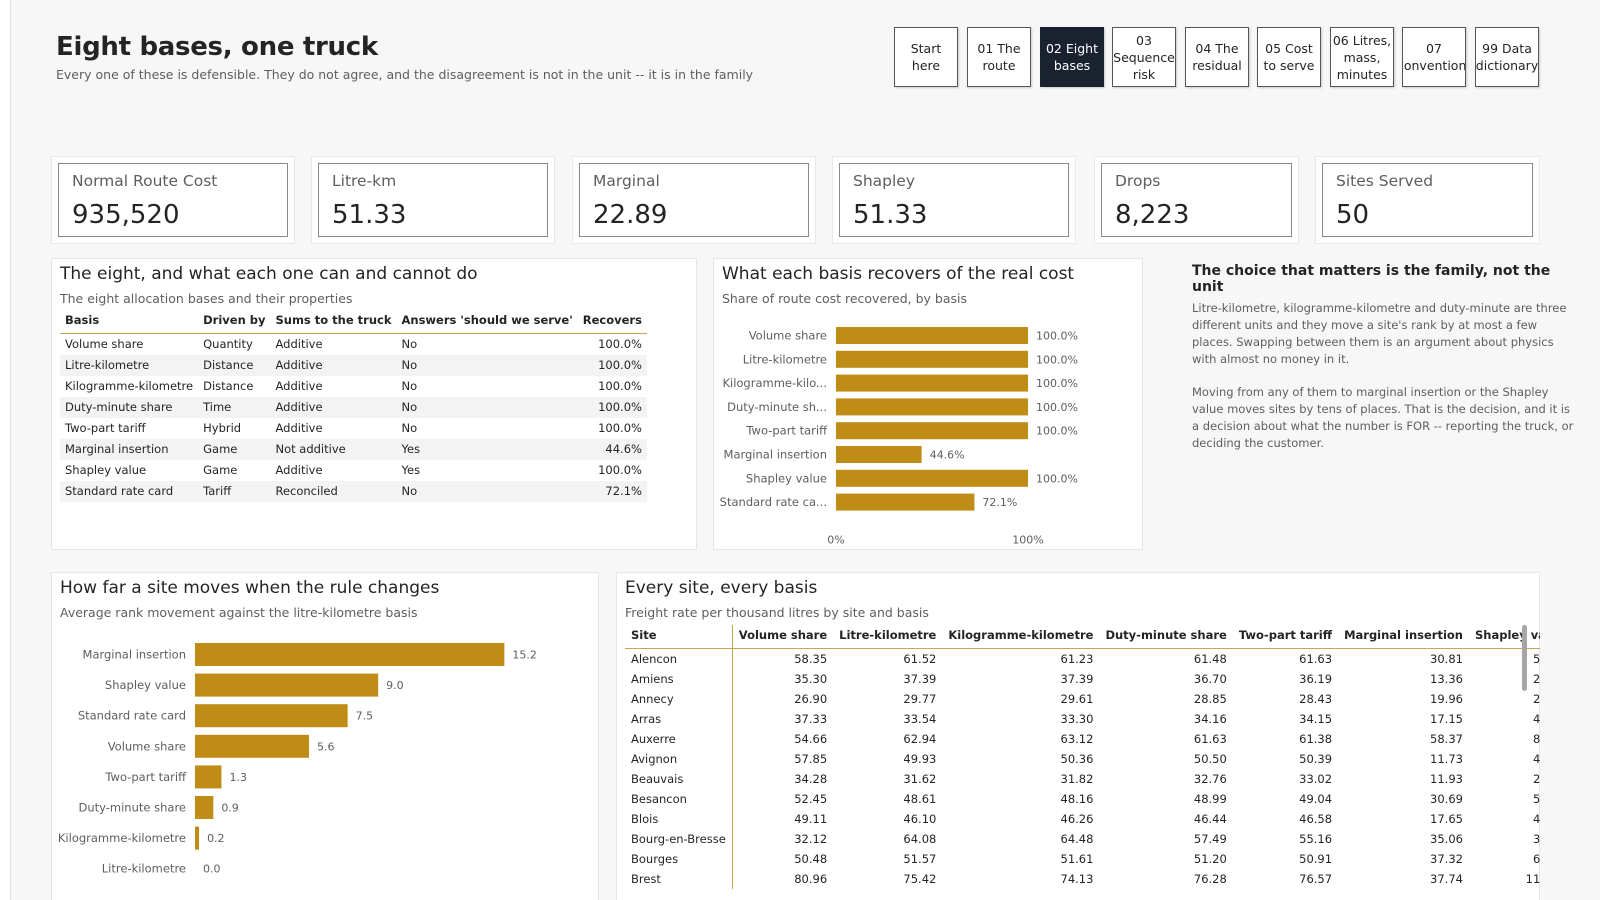 The height and width of the screenshot is (900, 1600). What do you see at coordinates (612, 449) in the screenshot?
I see `table-cell: 44.6%` at bounding box center [612, 449].